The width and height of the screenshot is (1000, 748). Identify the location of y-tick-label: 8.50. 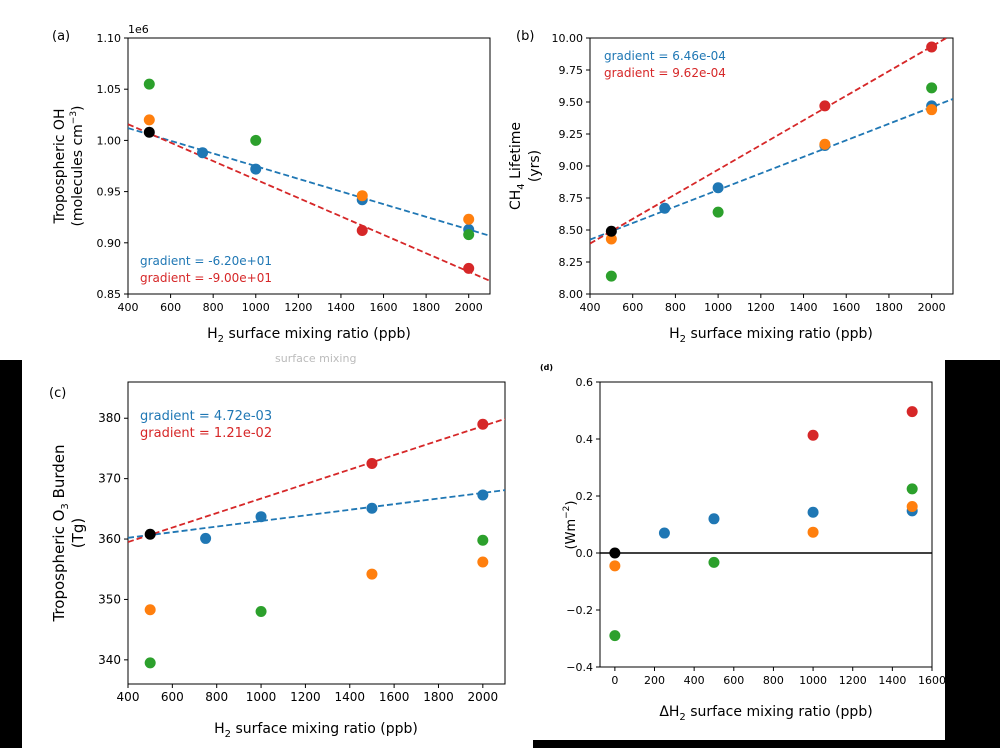
(571, 230).